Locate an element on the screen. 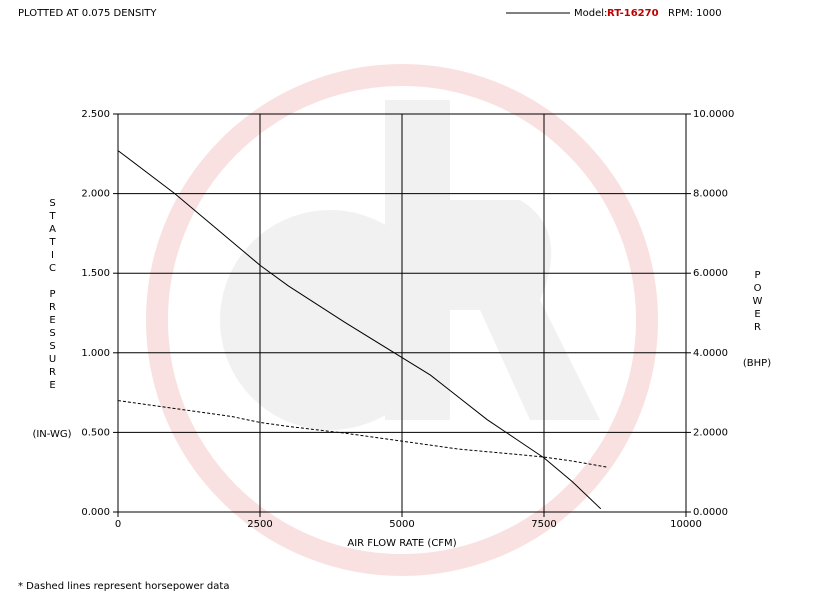 The height and width of the screenshot is (600, 820). y2-tick-label: 10.0000 is located at coordinates (713, 114).